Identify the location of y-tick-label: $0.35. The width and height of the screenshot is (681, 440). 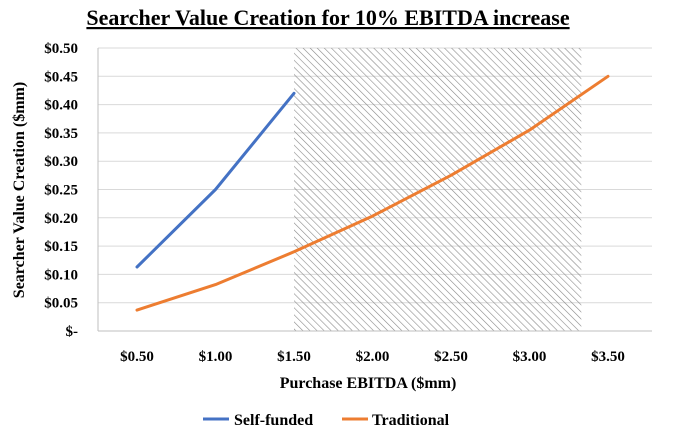
(61, 134).